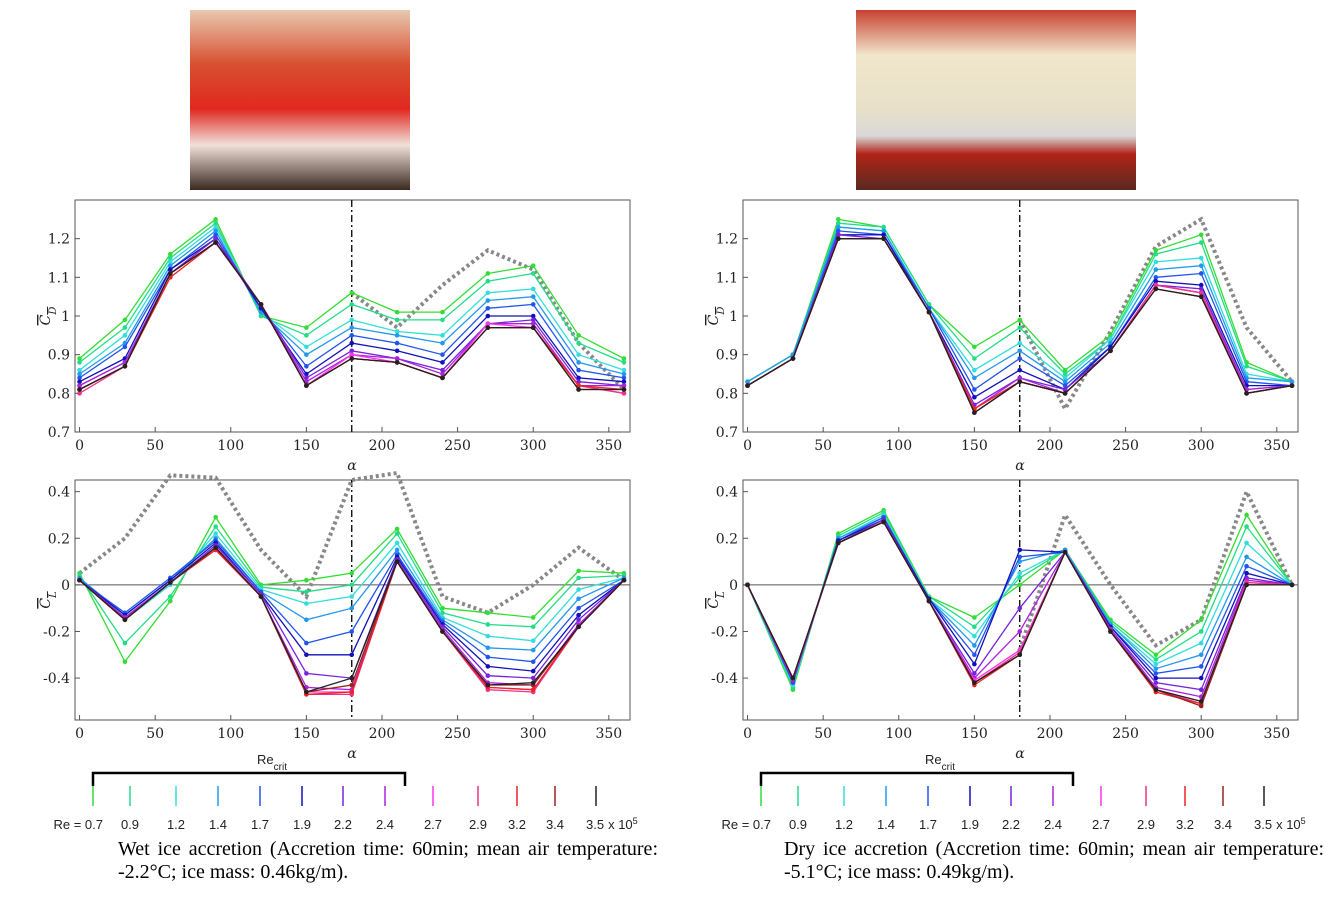 The height and width of the screenshot is (900, 1326). I want to click on legend-name: 0.9, so click(130, 824).